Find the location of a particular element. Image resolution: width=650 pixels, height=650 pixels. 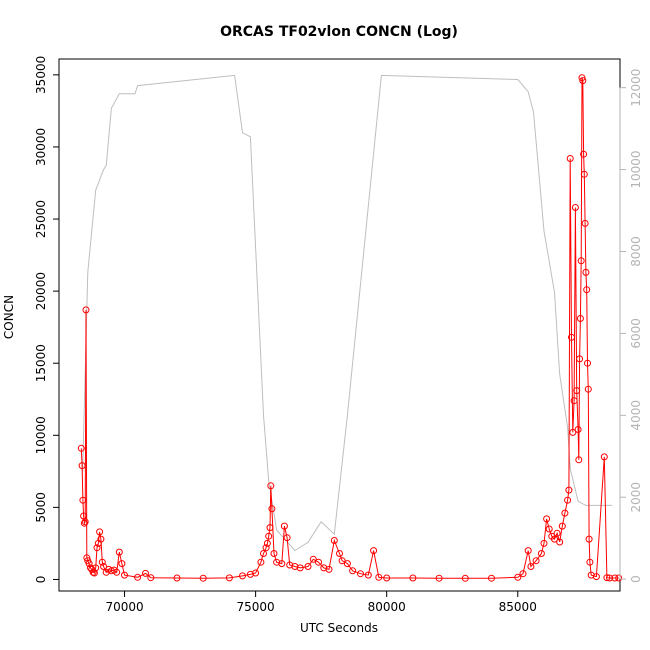

y-tick-label: 10000 is located at coordinates (41, 435).